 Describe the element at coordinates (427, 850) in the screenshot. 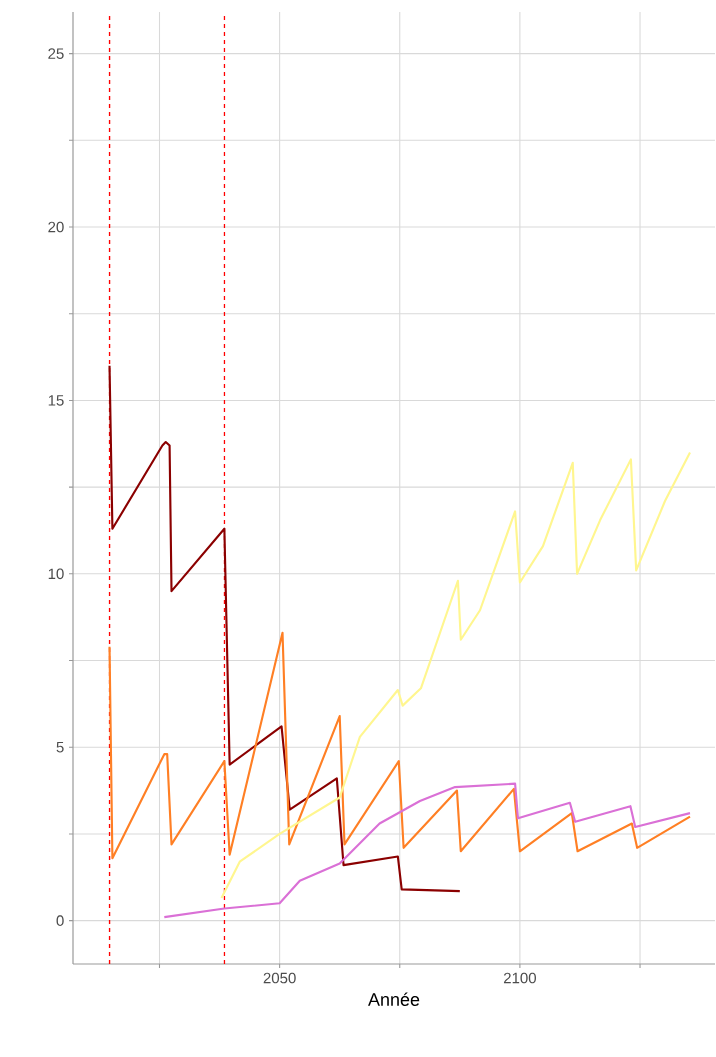

I see `line-series` at that location.